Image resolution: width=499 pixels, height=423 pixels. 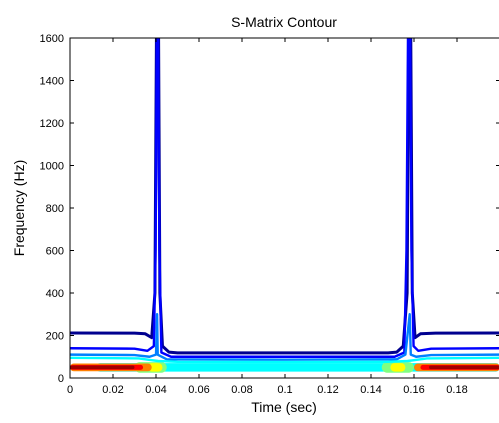 What do you see at coordinates (19, 208) in the screenshot?
I see `y-axis-label: Frequency (Hz)` at bounding box center [19, 208].